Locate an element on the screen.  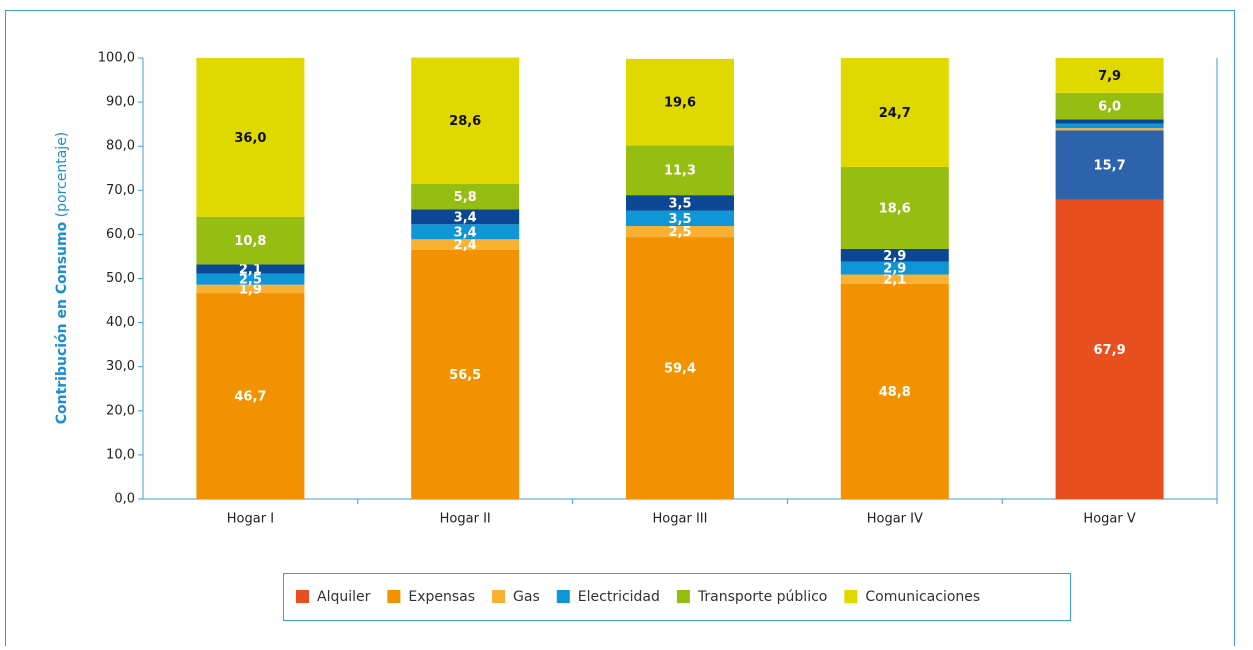
x-tick-label: Hogar II is located at coordinates (465, 519).